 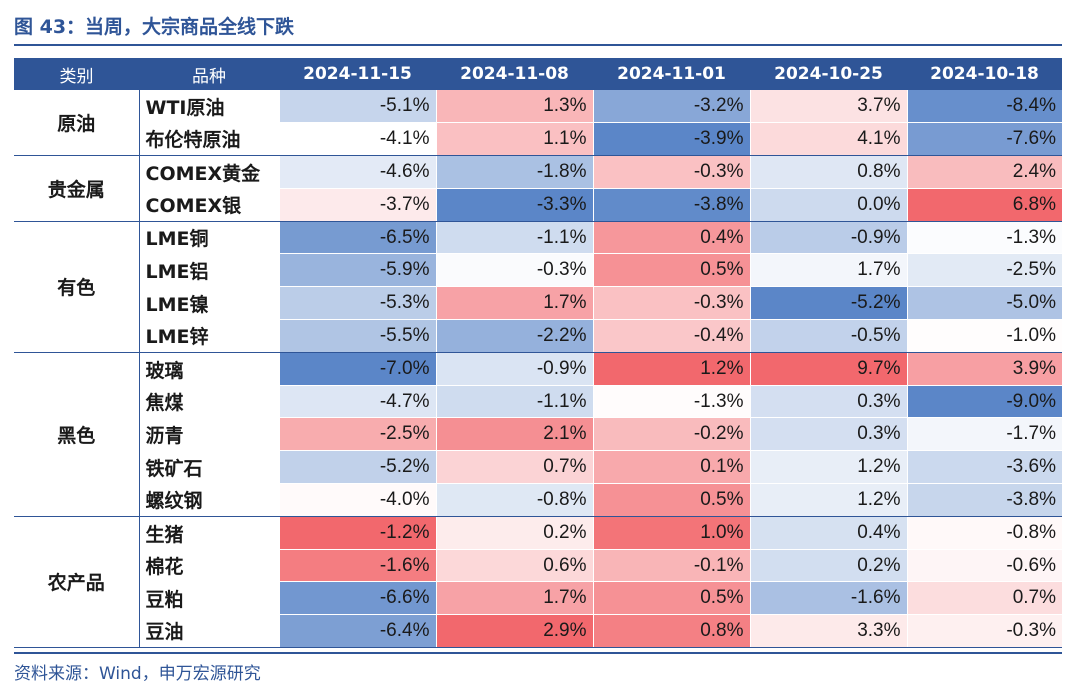 I want to click on value-cell: -0.4%, so click(x=671, y=336).